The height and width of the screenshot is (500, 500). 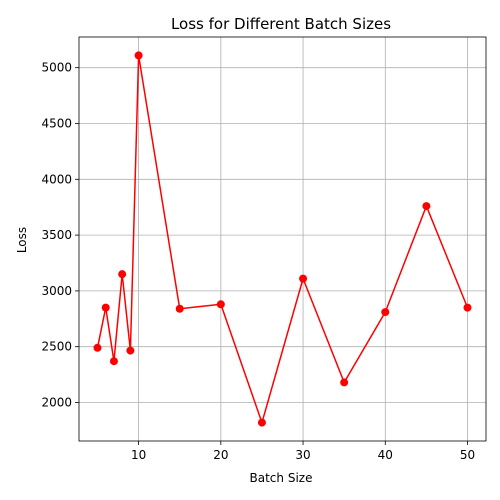 What do you see at coordinates (22, 240) in the screenshot?
I see `y-axis-title: Loss` at bounding box center [22, 240].